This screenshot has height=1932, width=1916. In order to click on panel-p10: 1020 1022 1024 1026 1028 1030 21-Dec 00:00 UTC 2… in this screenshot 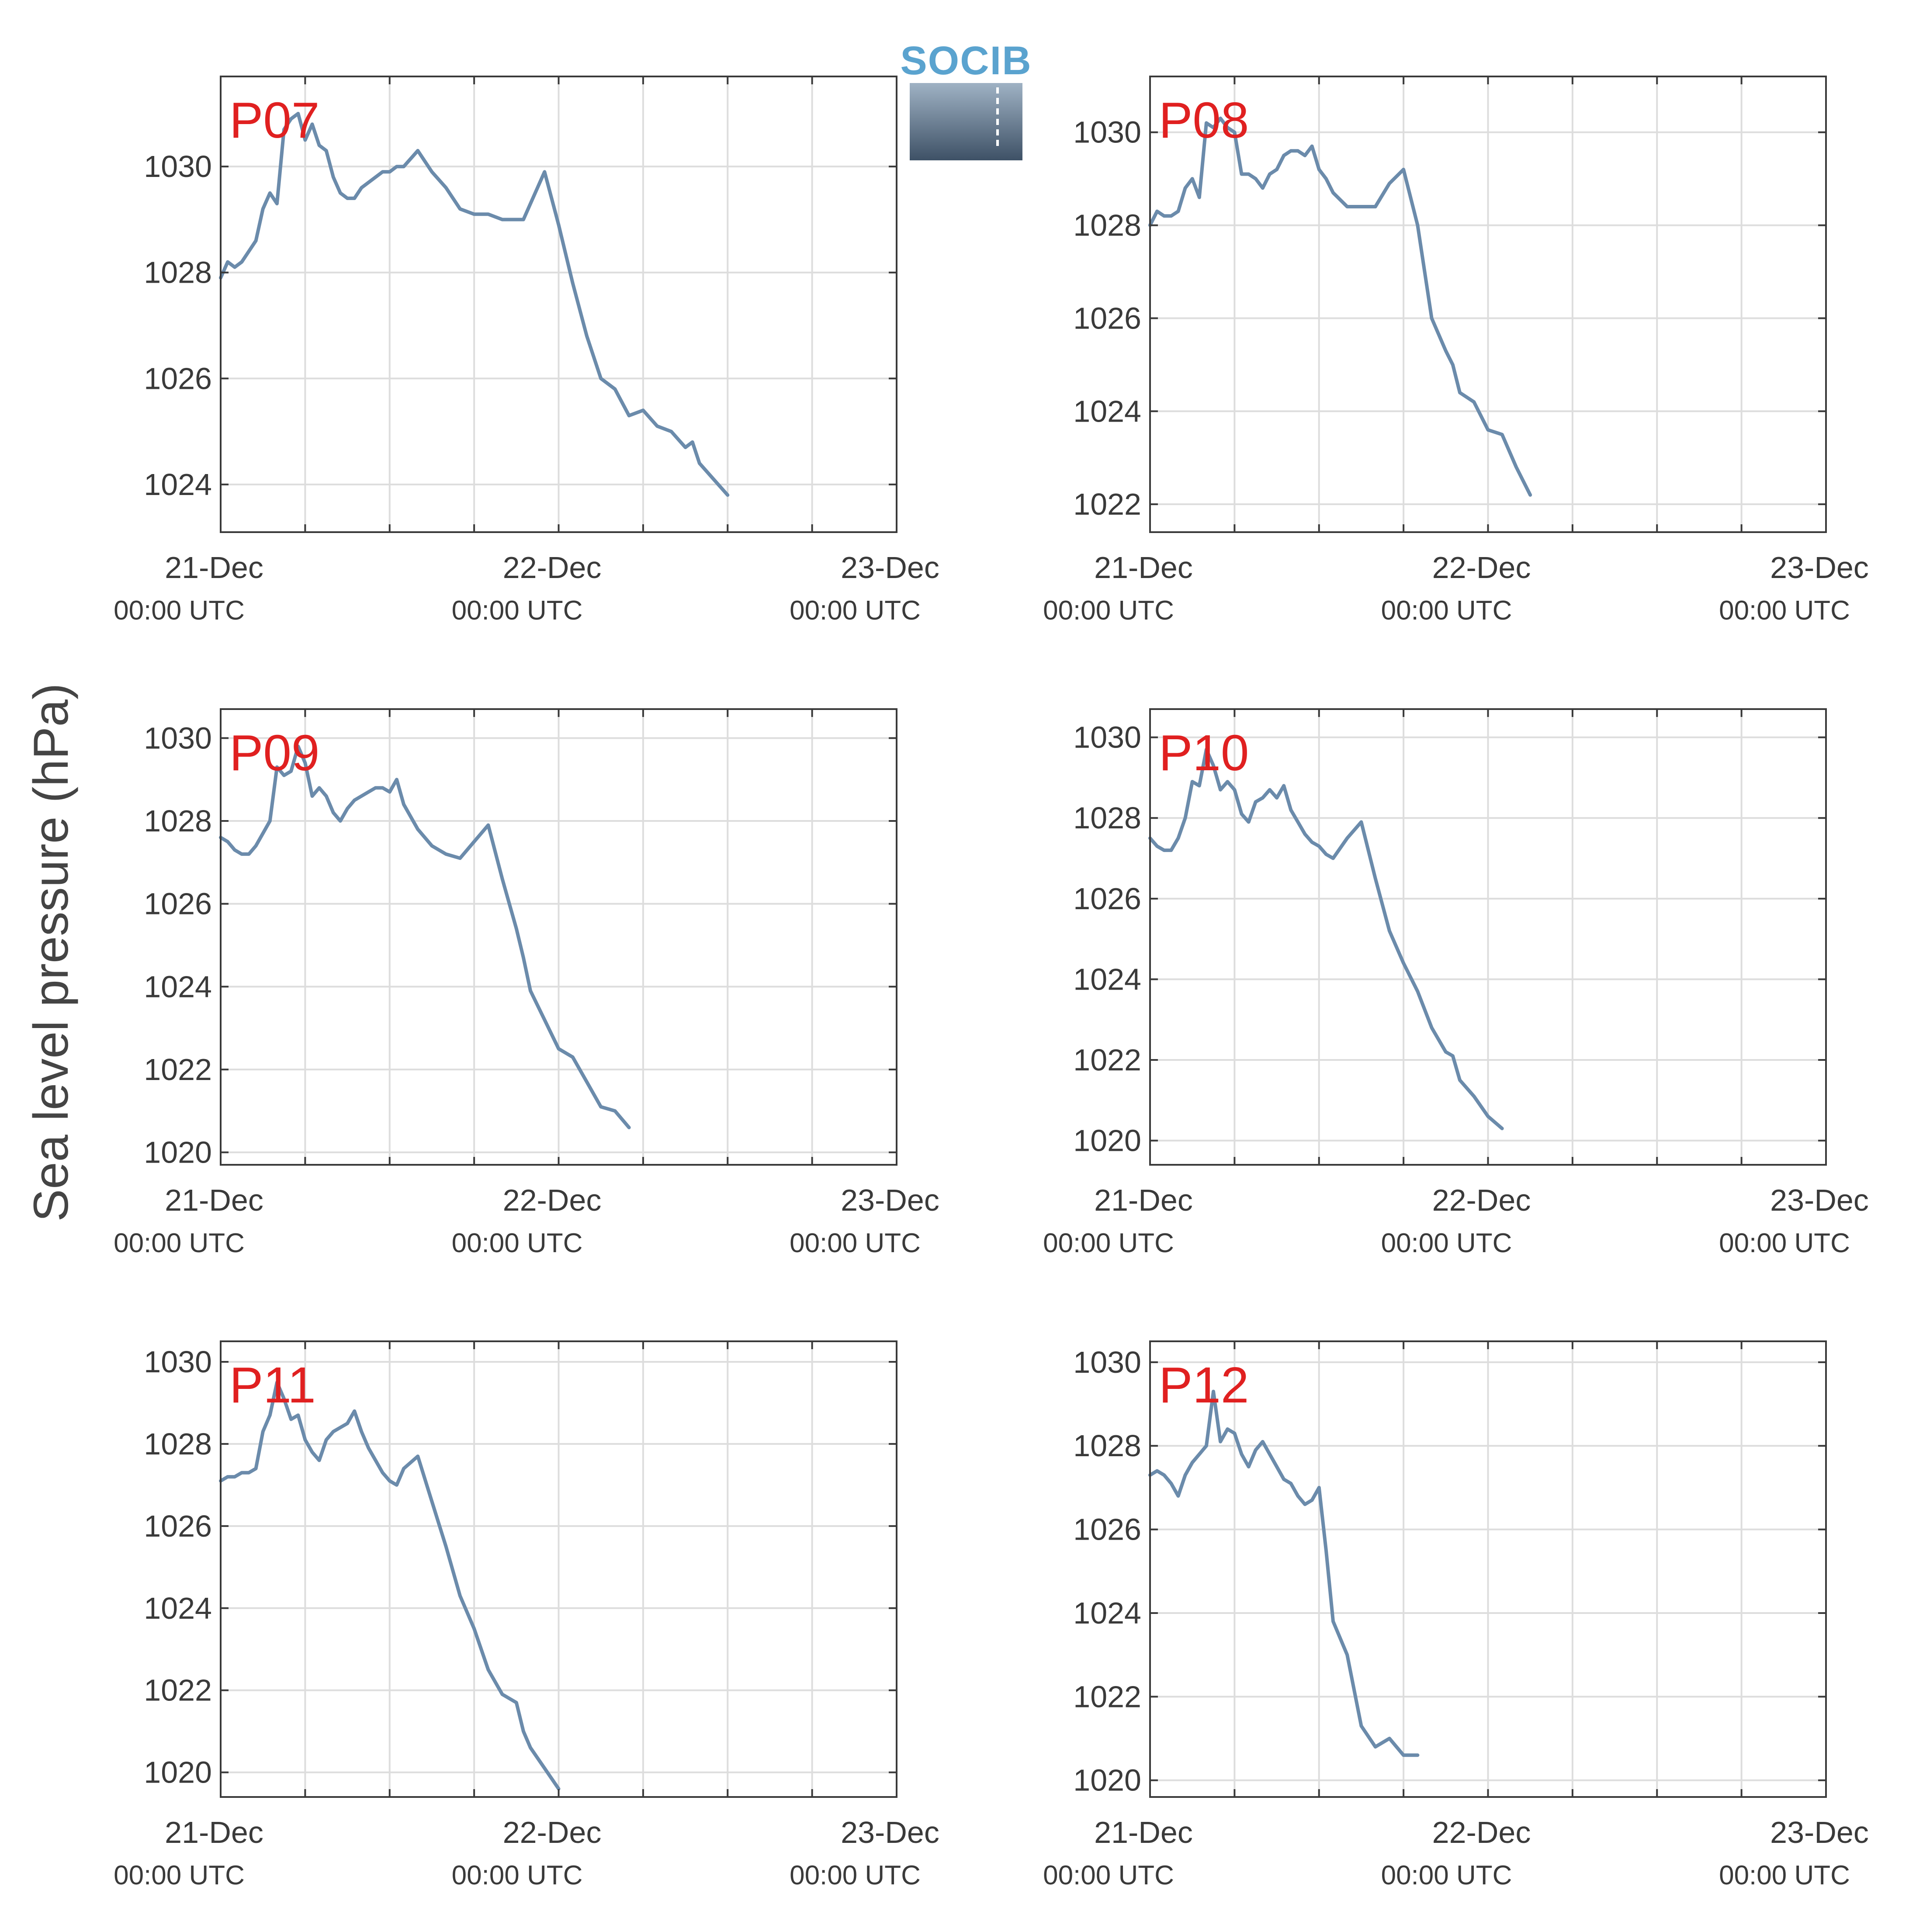, I will do `click(1456, 983)`.